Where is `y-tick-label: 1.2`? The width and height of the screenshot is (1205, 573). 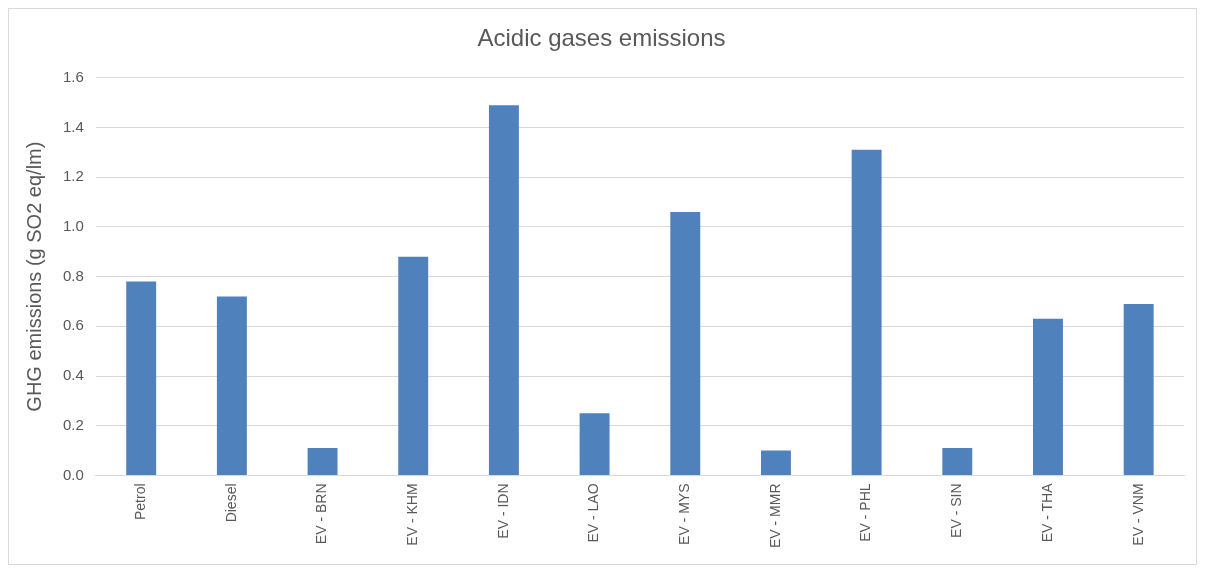 y-tick-label: 1.2 is located at coordinates (73, 176).